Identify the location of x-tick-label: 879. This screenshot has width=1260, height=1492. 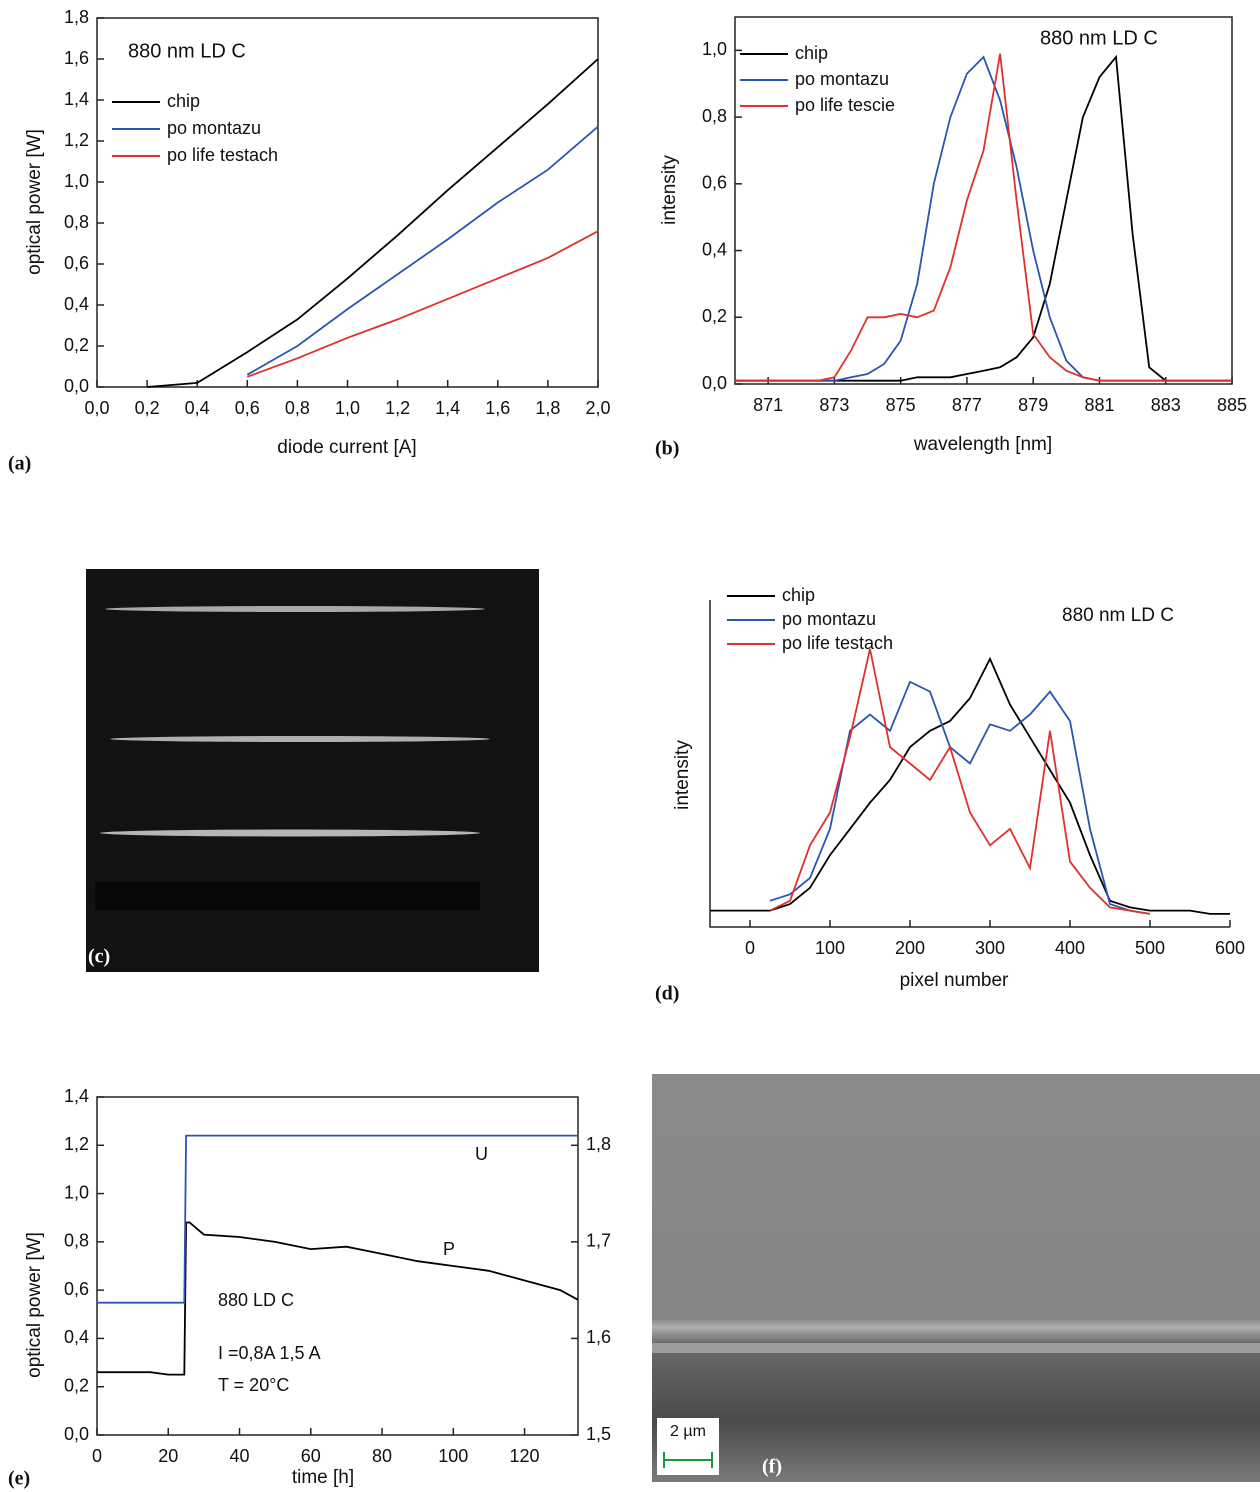
(1033, 405).